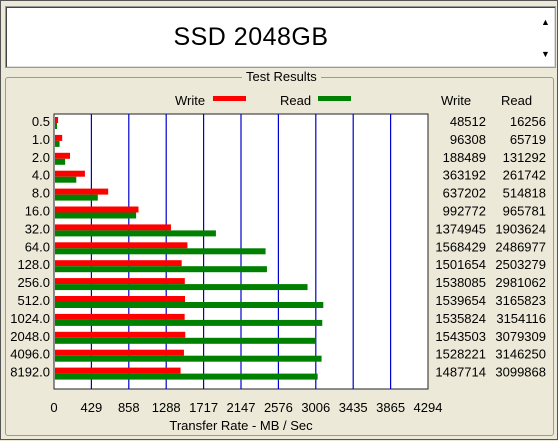 The image size is (558, 441). Describe the element at coordinates (92, 407) in the screenshot. I see `x-tick-label: 429` at that location.